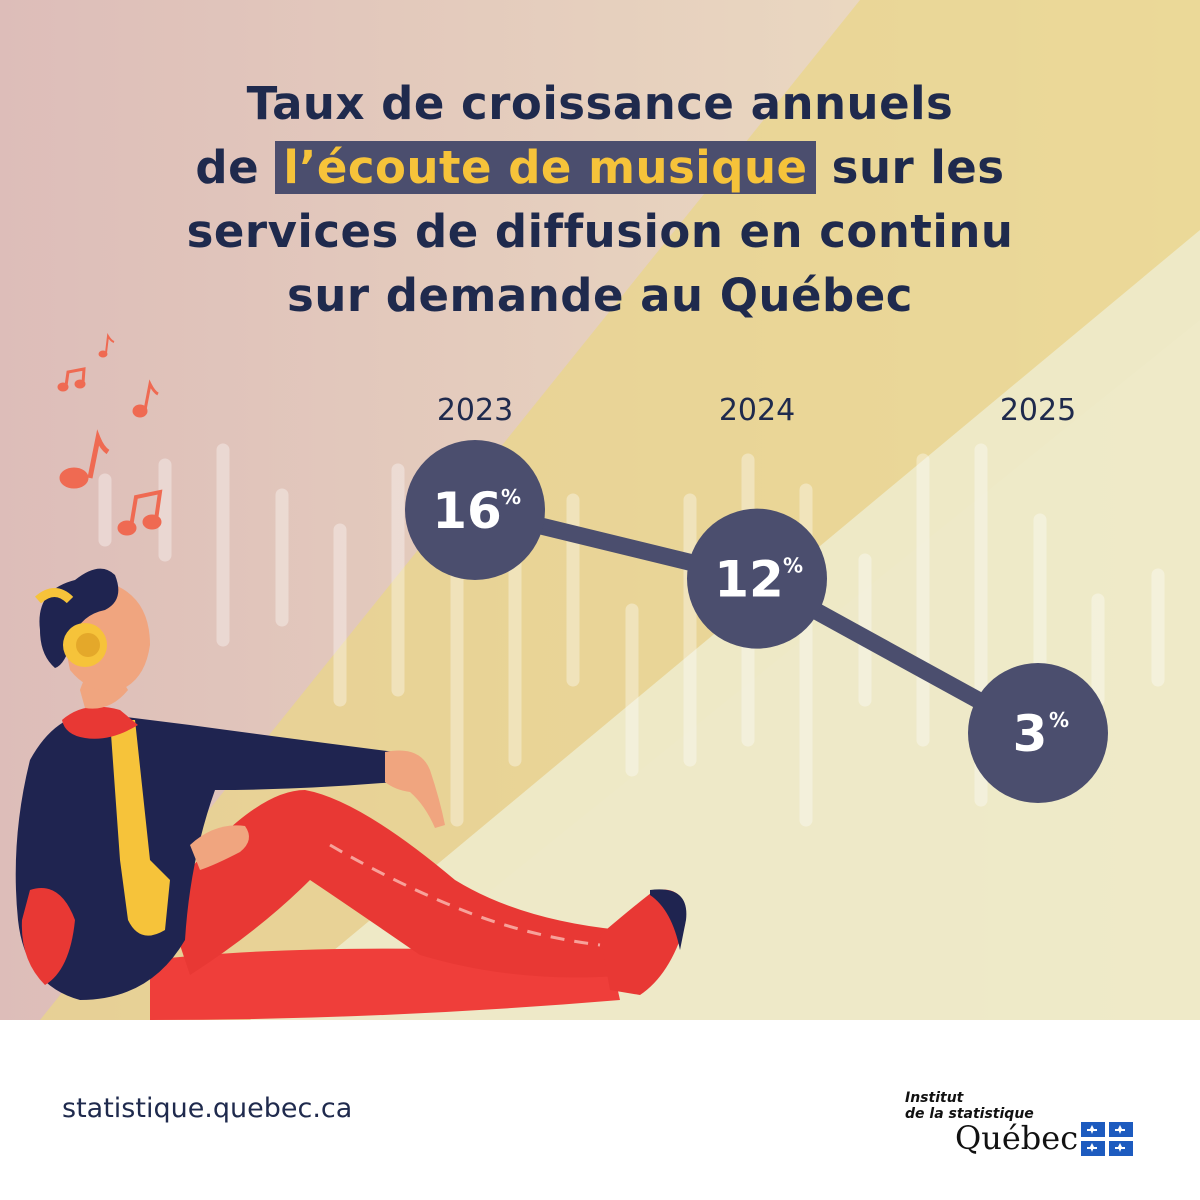 This screenshot has height=1200, width=1200. Describe the element at coordinates (749, 580) in the screenshot. I see `data-label-2024: 12` at that location.